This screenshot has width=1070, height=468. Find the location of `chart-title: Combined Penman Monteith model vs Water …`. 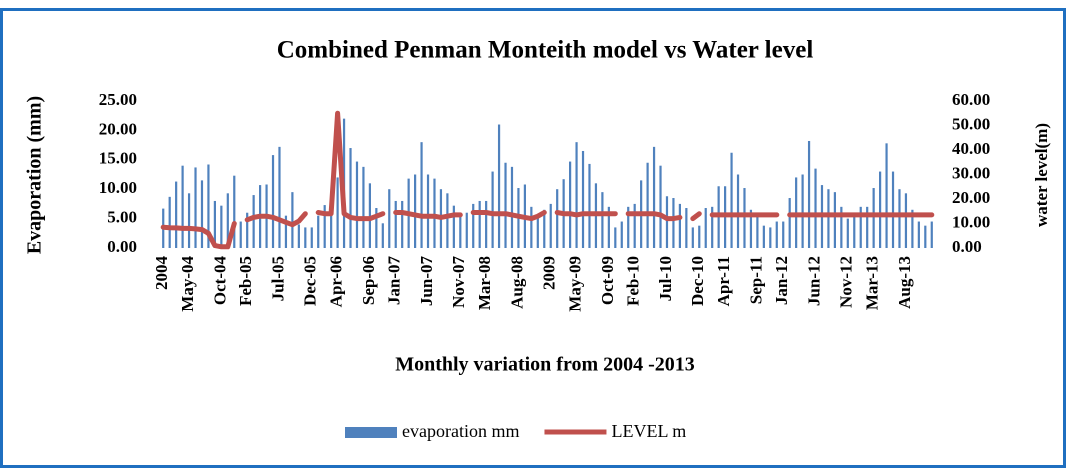

chart-title: Combined Penman Monteith model vs Water … is located at coordinates (545, 50).